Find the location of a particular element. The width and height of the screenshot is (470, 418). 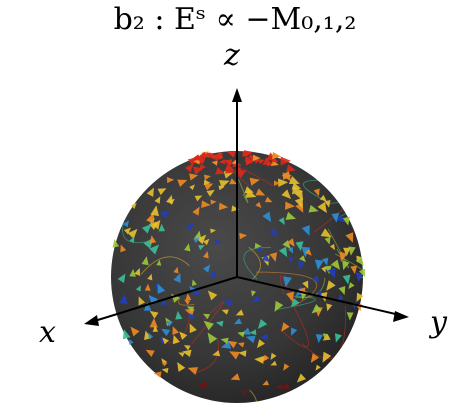

figure-title: b₂ : Eˢ ∝ −M₀,₁,₂ is located at coordinates (235, 19).